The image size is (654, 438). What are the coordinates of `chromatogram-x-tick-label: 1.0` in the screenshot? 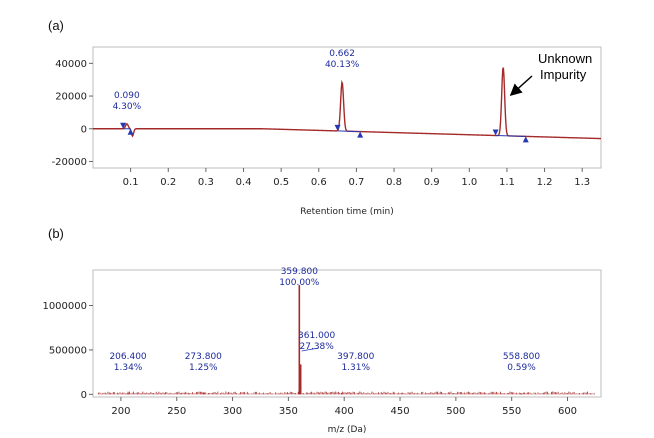 It's located at (469, 182).